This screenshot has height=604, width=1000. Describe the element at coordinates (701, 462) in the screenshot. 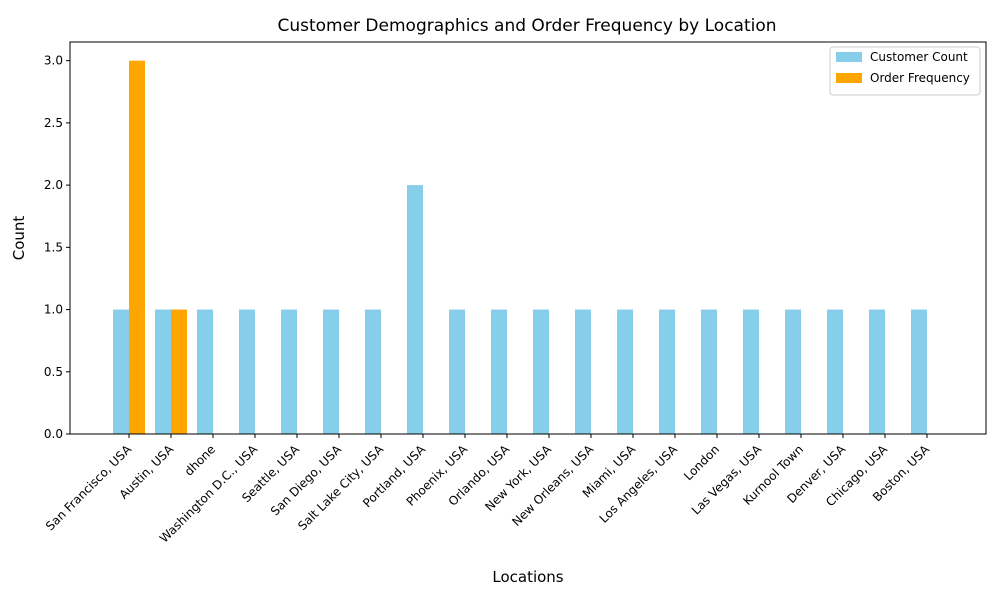

I see `x-tick-label: London` at that location.